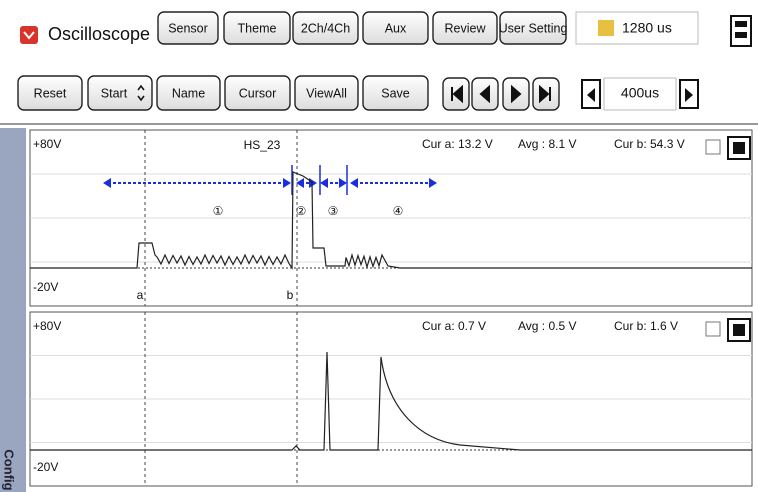  I want to click on button-label: User Setting, so click(533, 28).